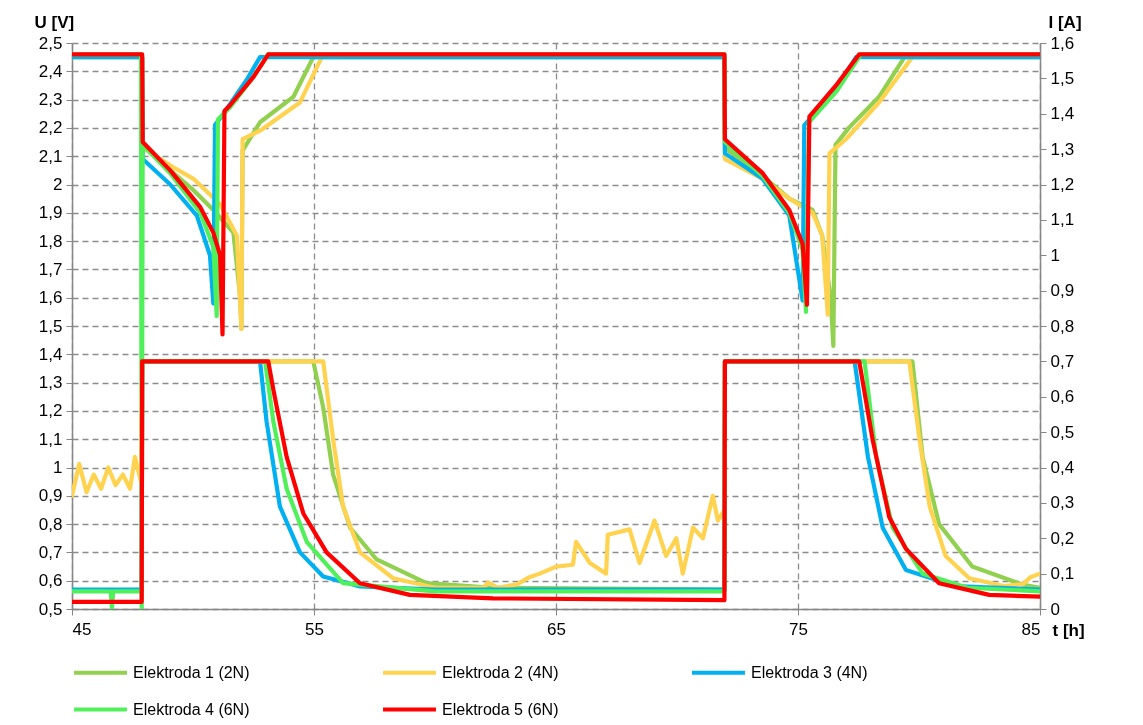 The height and width of the screenshot is (725, 1143). What do you see at coordinates (1062, 149) in the screenshot?
I see `y2-tick-label: 1,3` at bounding box center [1062, 149].